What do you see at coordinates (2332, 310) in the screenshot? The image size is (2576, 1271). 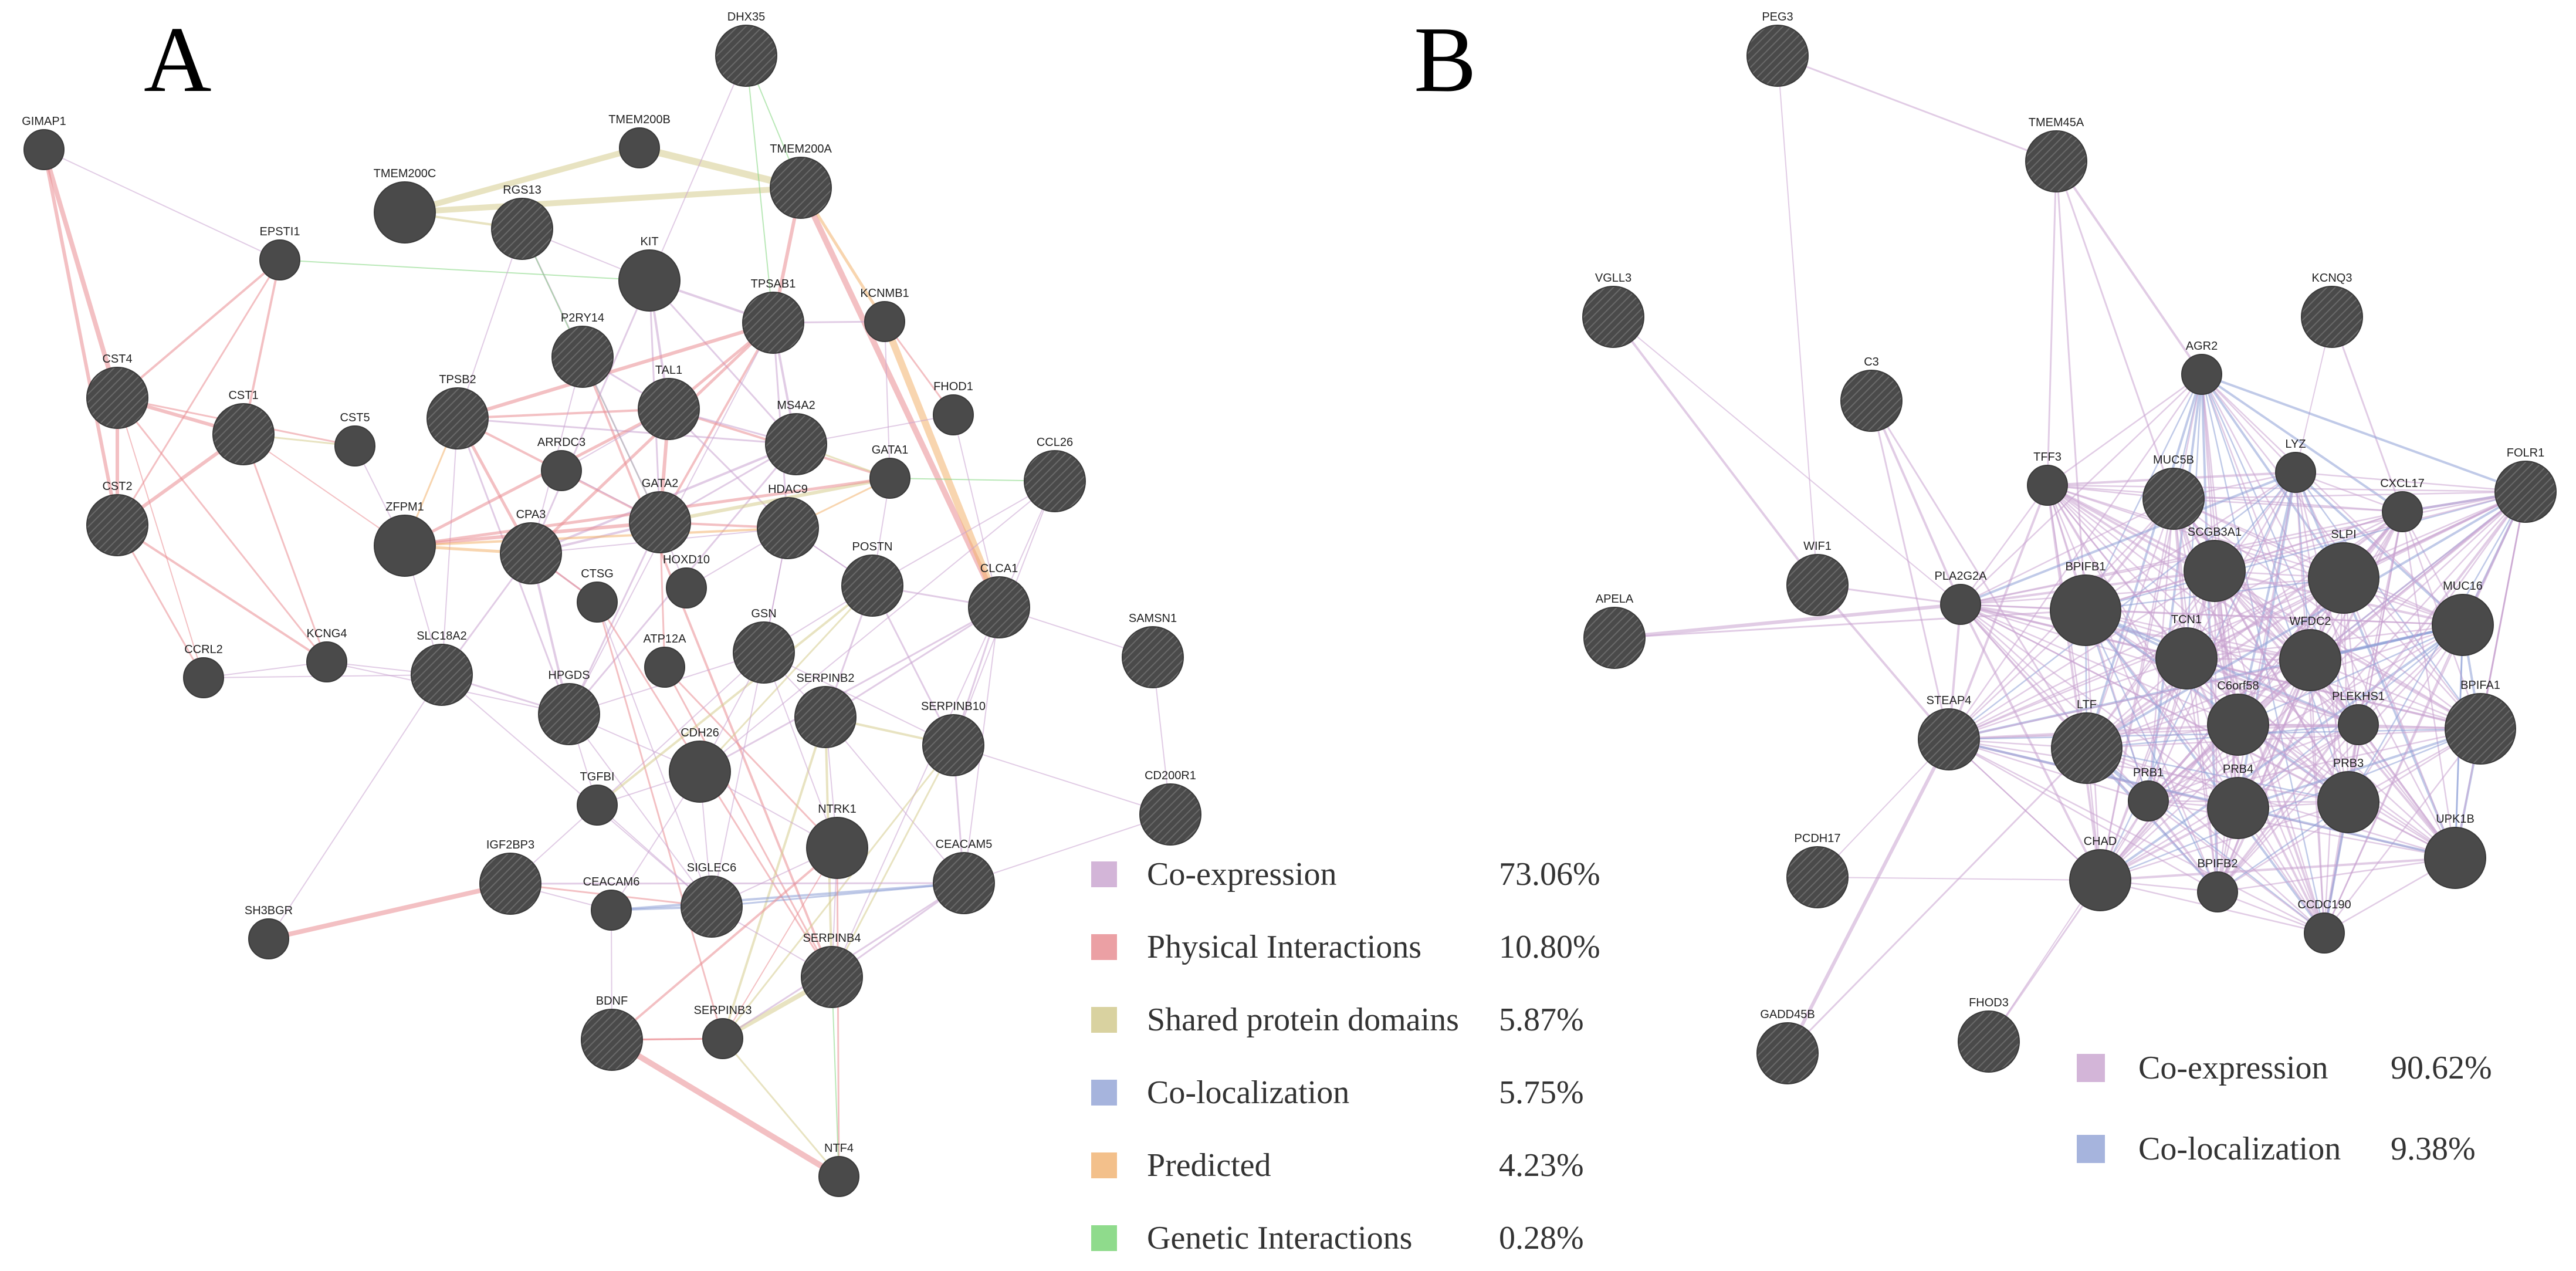 I see `node-kcnq3: KCNQ3` at bounding box center [2332, 310].